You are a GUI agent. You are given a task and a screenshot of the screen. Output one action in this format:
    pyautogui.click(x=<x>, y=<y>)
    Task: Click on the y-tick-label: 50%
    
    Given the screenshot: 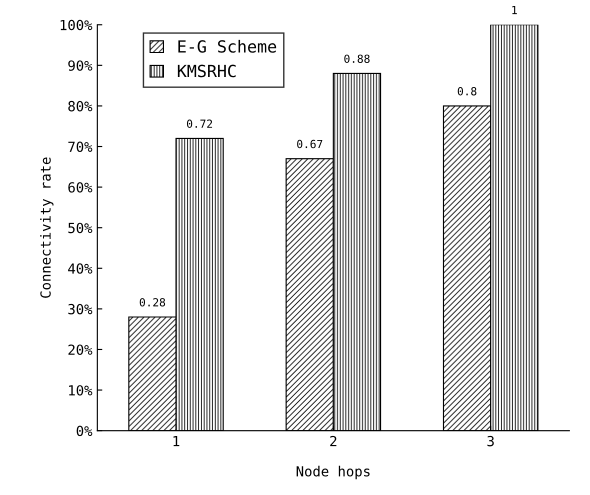 What is the action you would take?
    pyautogui.click(x=80, y=228)
    